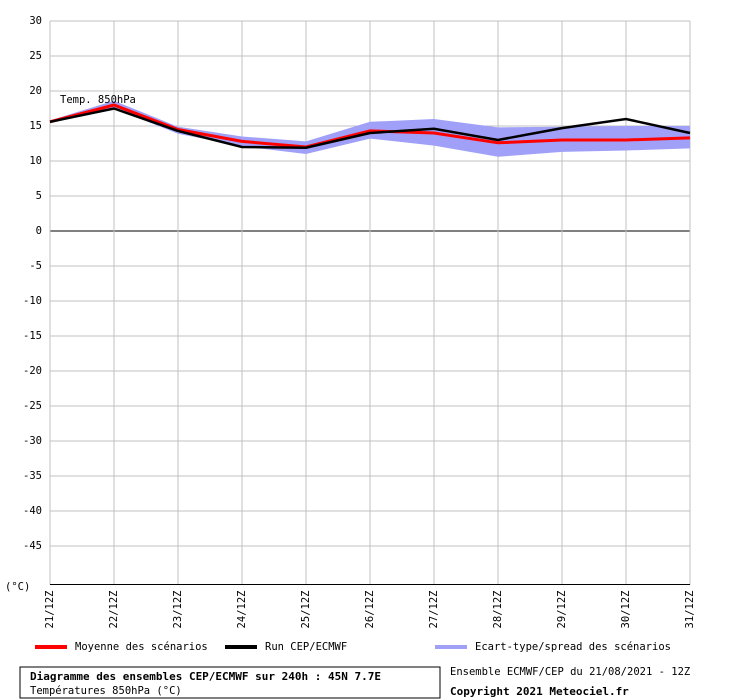 This screenshot has width=740, height=700. Describe the element at coordinates (32, 371) in the screenshot. I see `y-tick-label: -20` at that location.